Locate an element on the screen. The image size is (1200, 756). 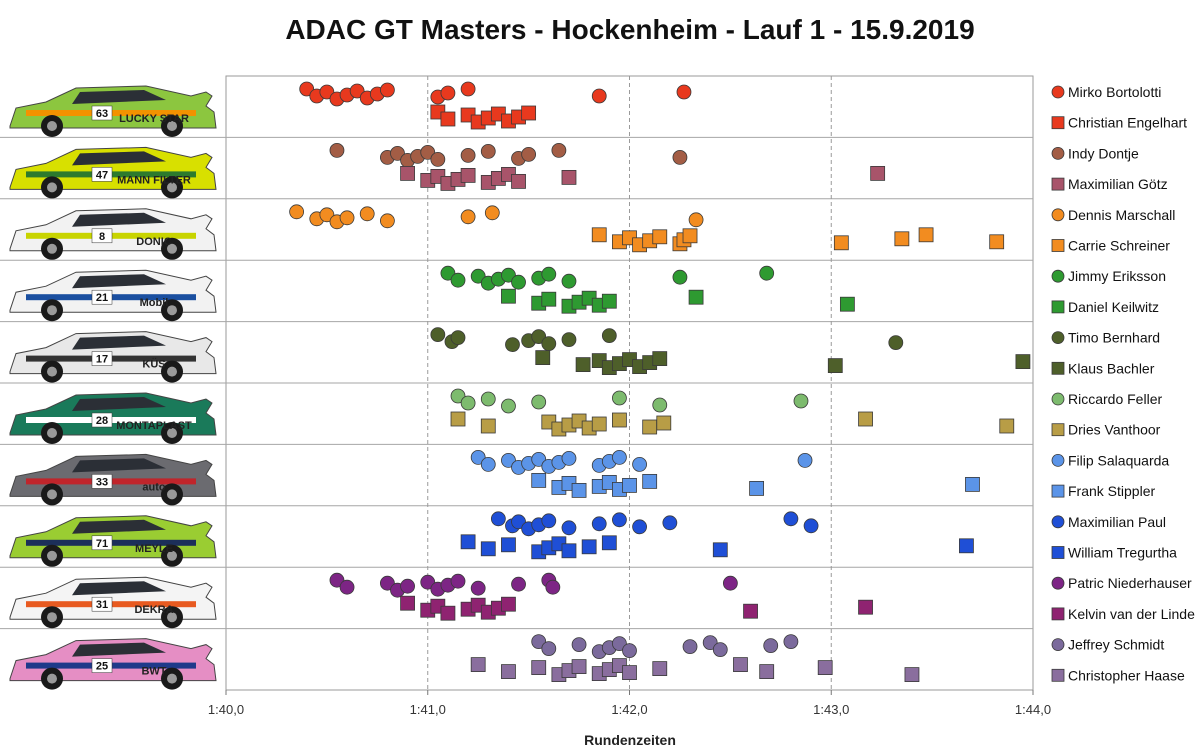
car-image-6: 28 MONTAPLAST is located at coordinates (113, 418).